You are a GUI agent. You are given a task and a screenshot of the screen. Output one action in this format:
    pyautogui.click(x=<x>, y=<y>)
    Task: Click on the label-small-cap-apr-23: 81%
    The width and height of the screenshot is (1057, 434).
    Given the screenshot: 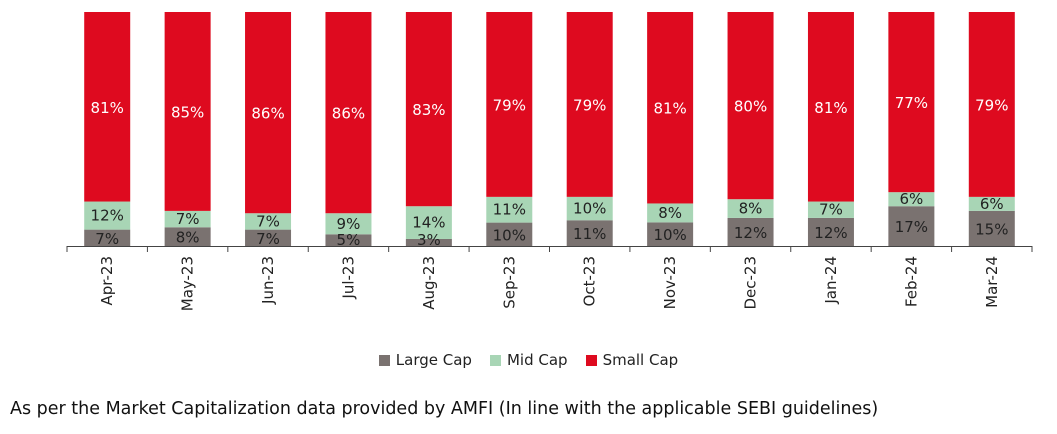 What is the action you would take?
    pyautogui.click(x=107, y=108)
    